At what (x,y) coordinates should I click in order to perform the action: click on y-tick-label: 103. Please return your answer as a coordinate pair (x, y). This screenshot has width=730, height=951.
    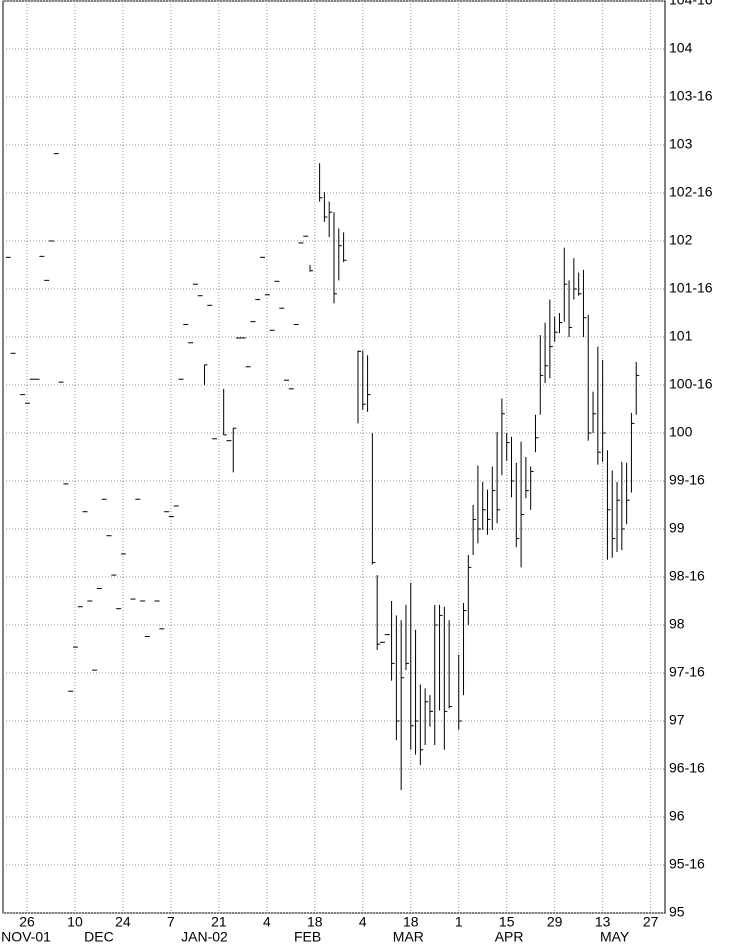
    Looking at the image, I should click on (681, 144).